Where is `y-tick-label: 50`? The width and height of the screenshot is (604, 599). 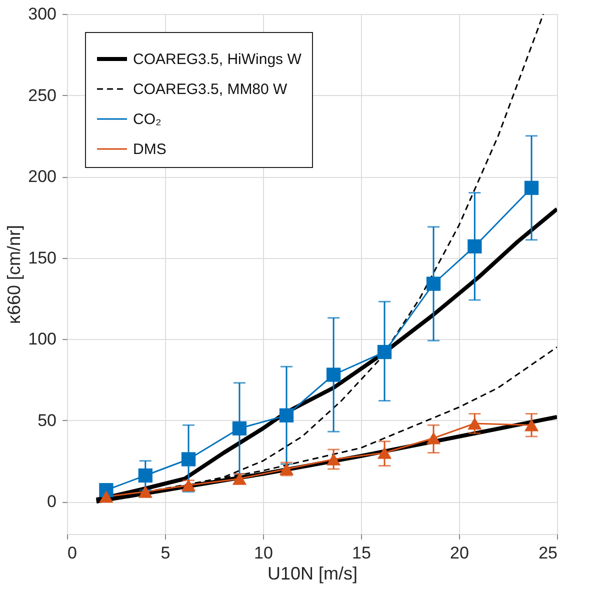
y-tick-label: 50 is located at coordinates (47, 420).